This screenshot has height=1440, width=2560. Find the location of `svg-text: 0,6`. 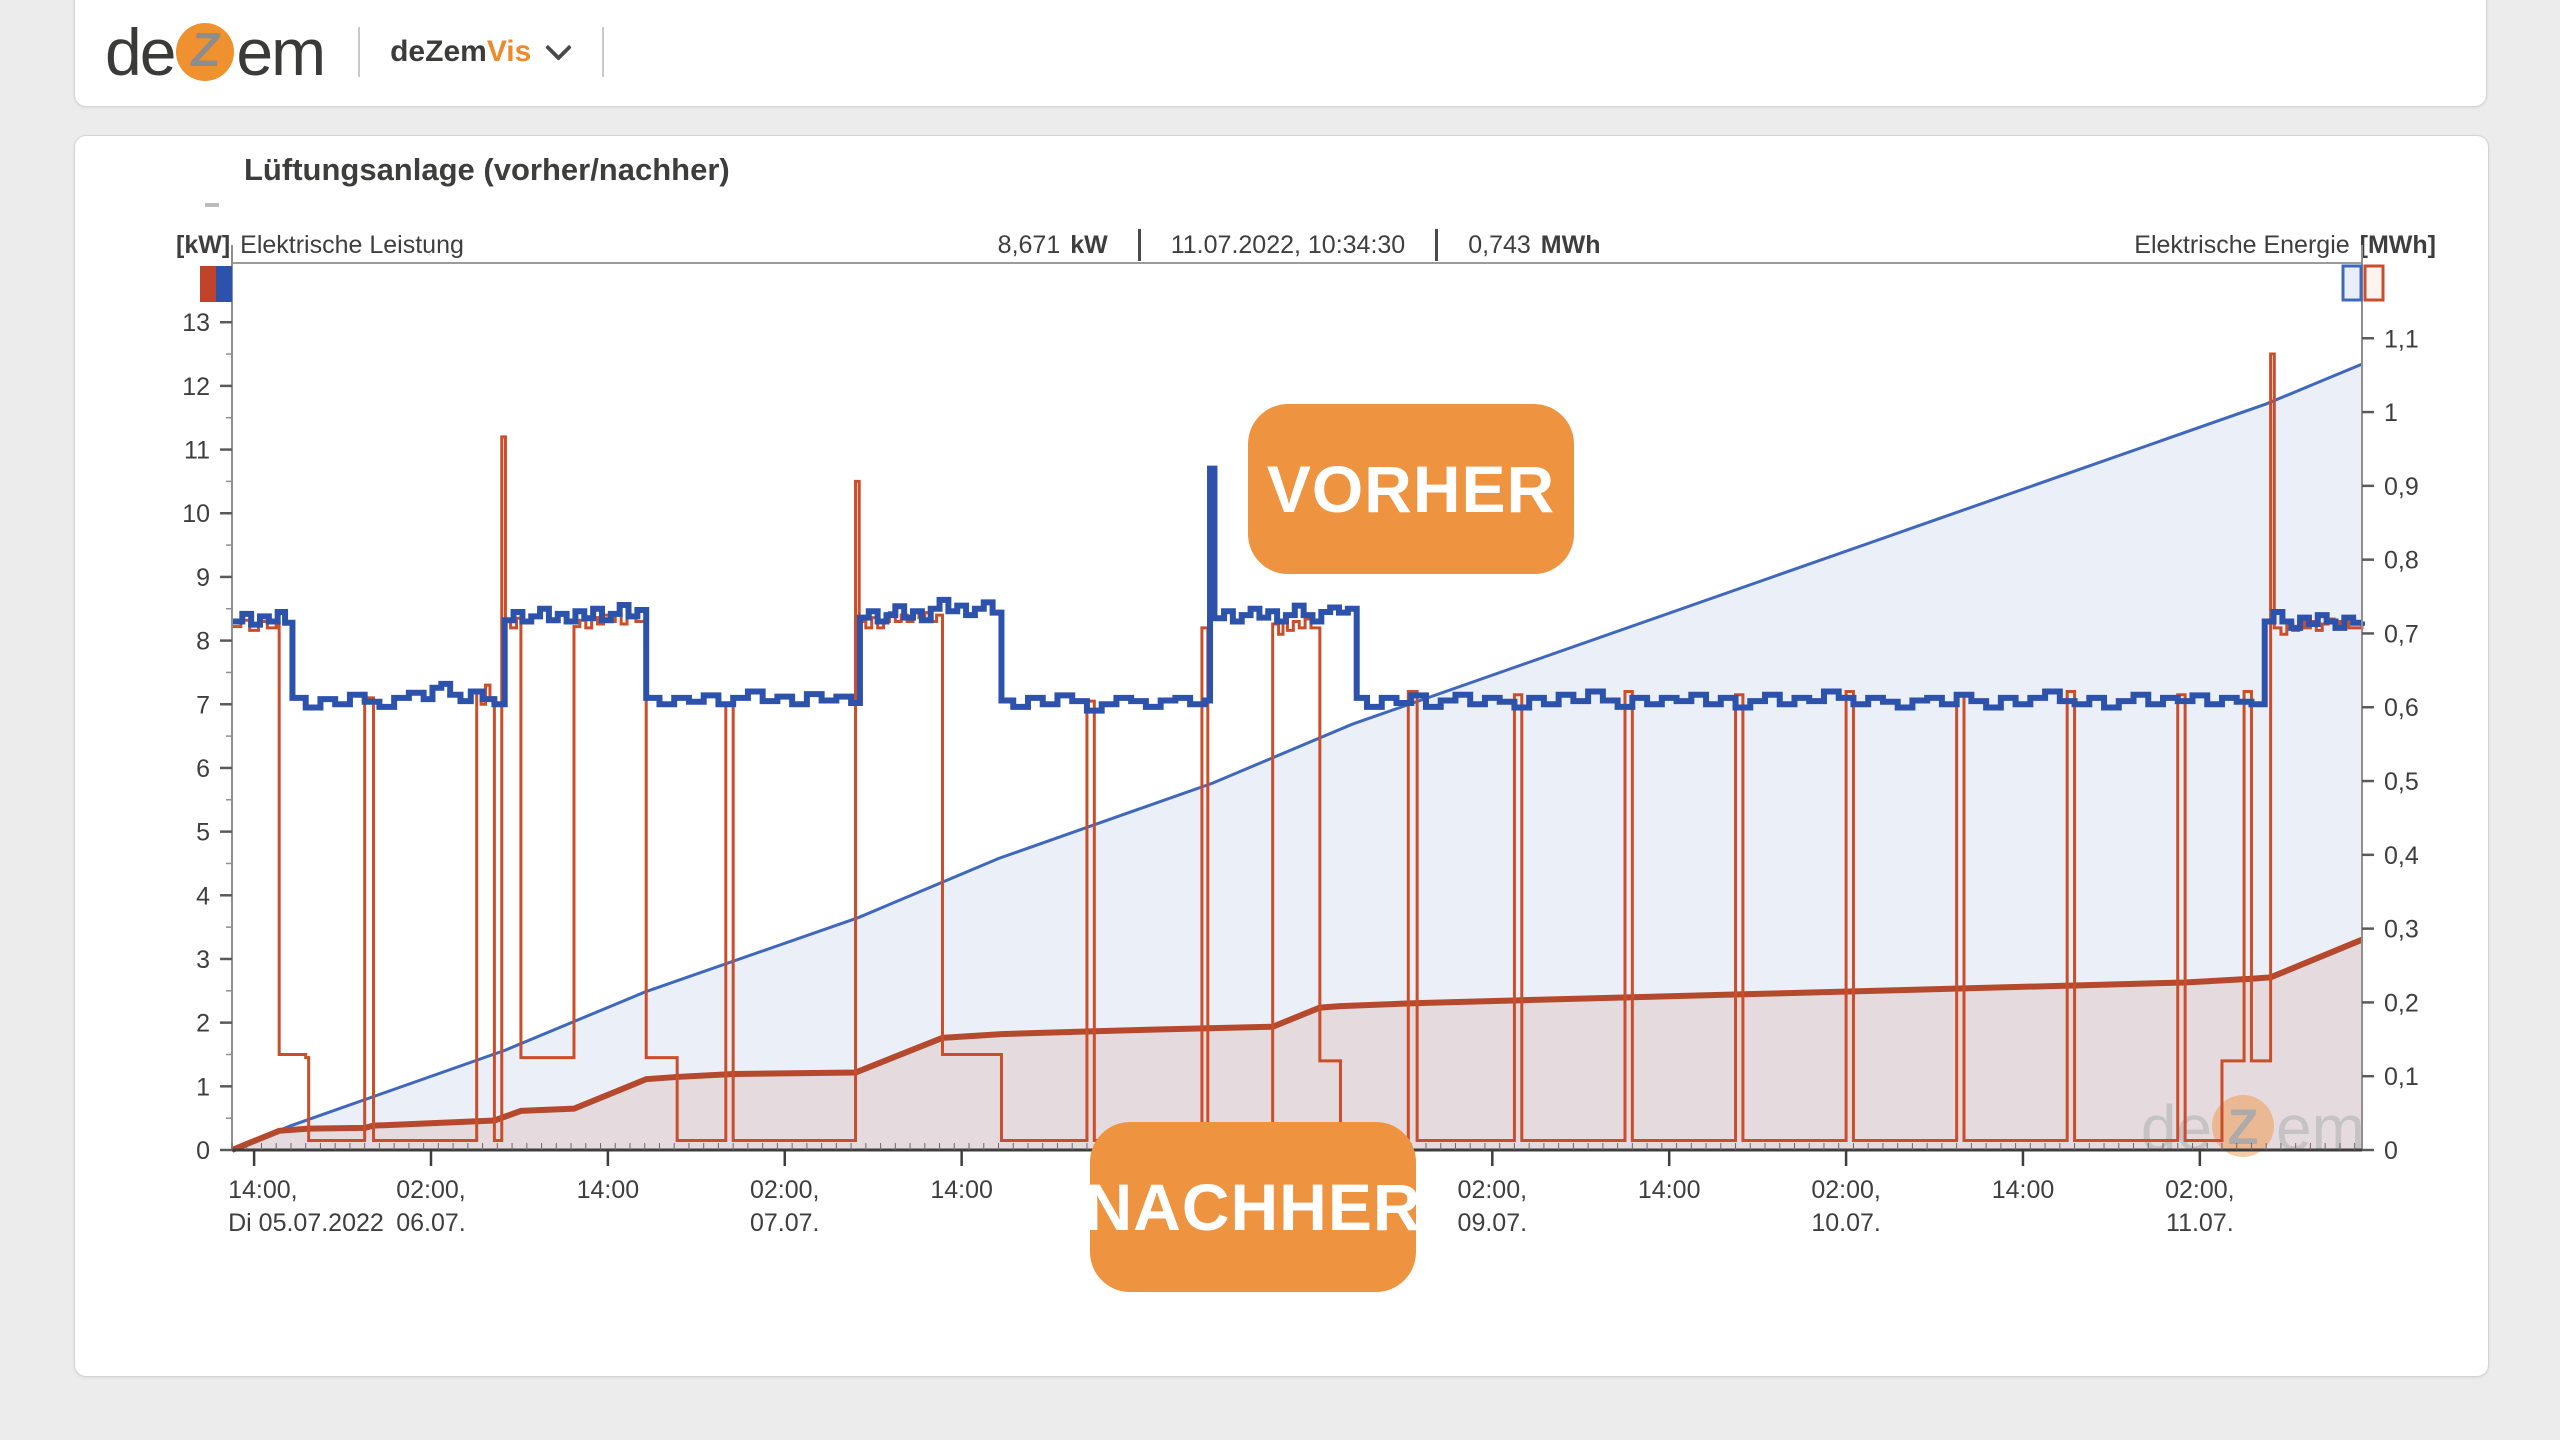

svg-text: 0,6 is located at coordinates (2401, 708).